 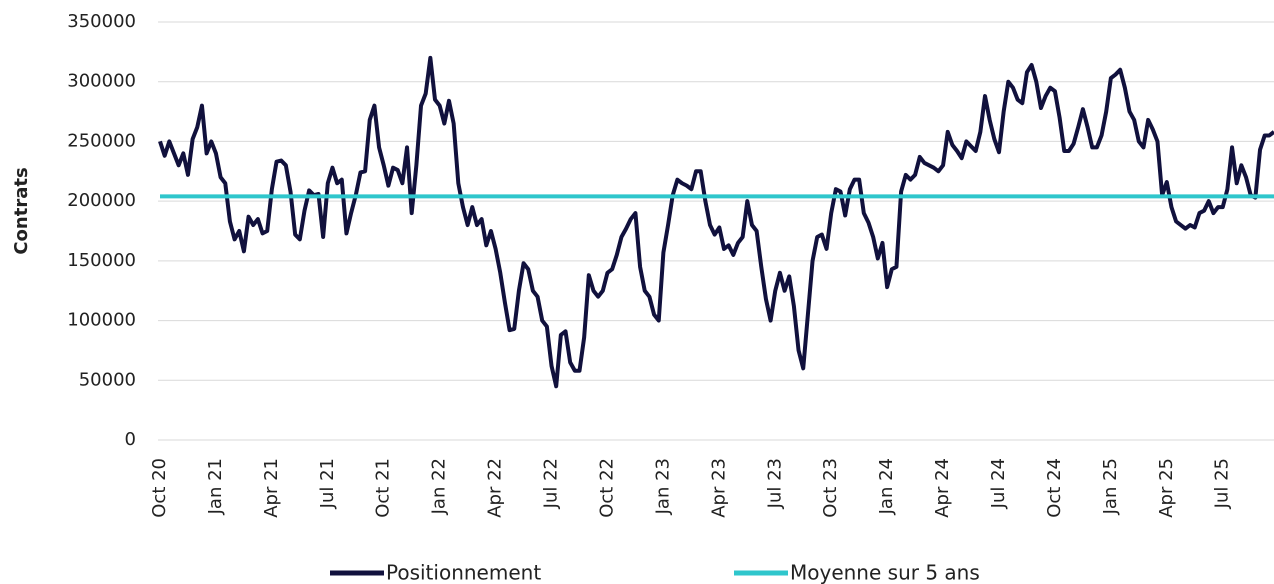 What do you see at coordinates (327, 483) in the screenshot?
I see `x-tick-label: Jul 21` at bounding box center [327, 483].